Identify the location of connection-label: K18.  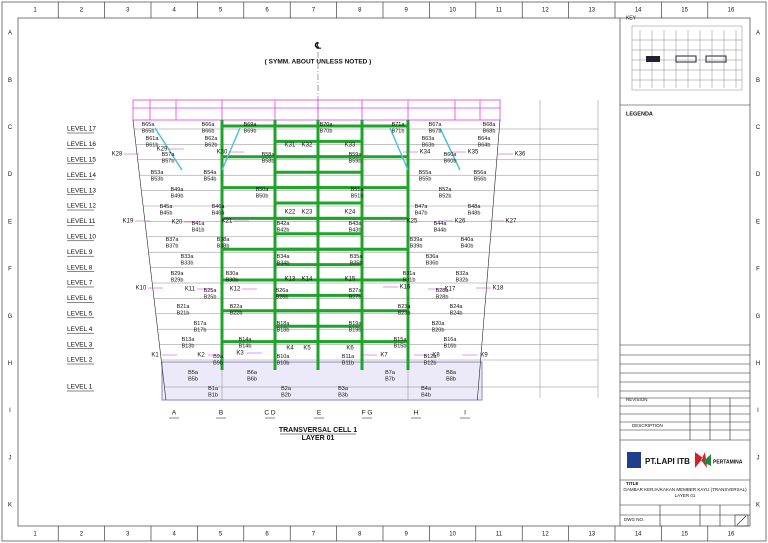
(498, 289).